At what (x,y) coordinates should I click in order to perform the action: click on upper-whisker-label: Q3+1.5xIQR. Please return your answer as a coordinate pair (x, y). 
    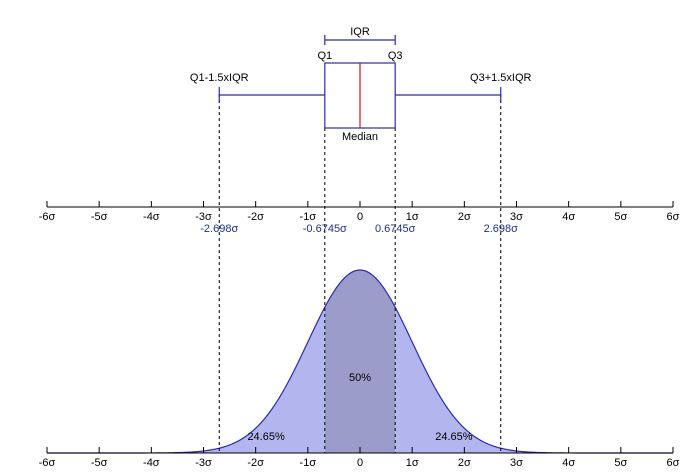
    Looking at the image, I should click on (501, 78).